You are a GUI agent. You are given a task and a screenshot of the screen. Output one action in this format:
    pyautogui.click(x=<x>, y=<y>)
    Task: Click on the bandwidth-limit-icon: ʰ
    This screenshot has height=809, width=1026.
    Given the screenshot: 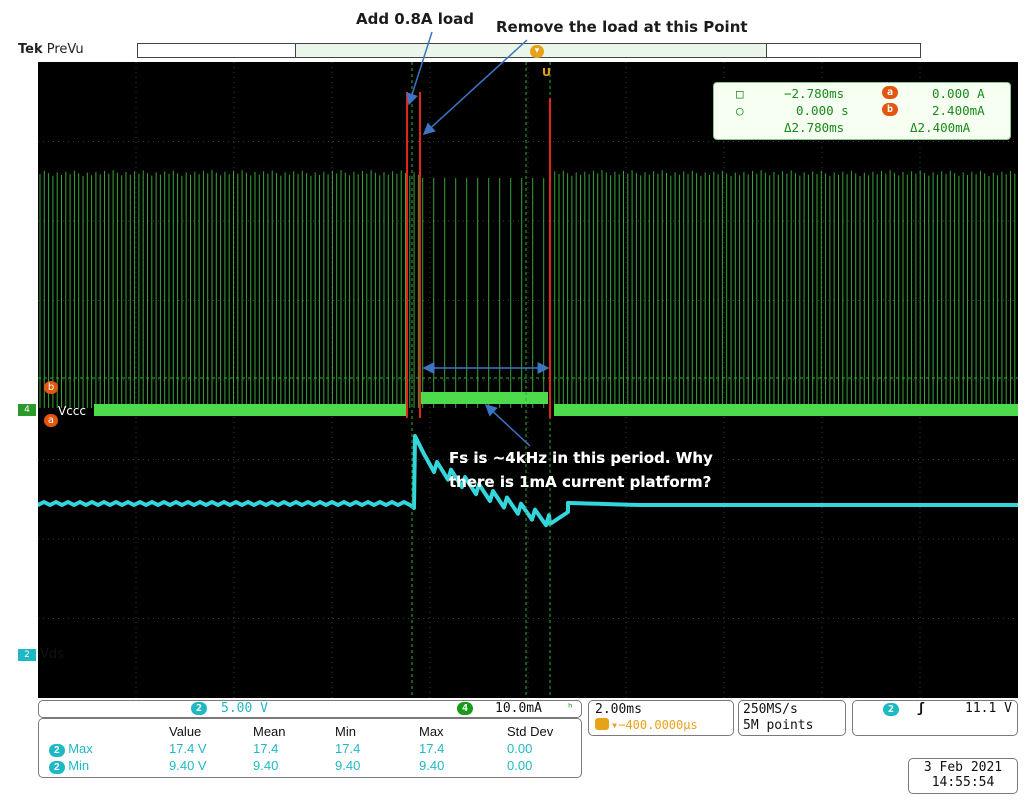 What is the action you would take?
    pyautogui.click(x=570, y=707)
    